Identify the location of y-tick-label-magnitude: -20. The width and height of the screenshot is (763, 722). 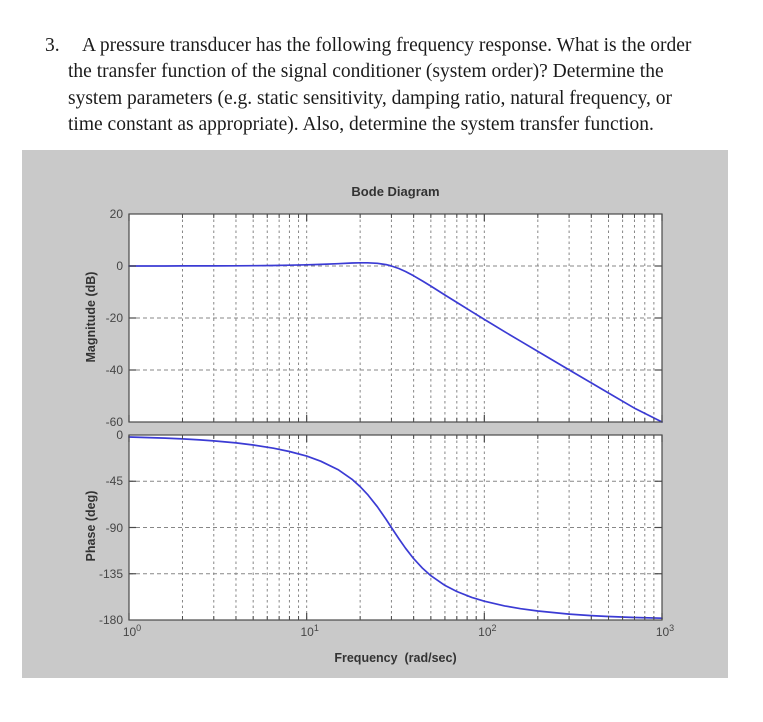
(114, 318).